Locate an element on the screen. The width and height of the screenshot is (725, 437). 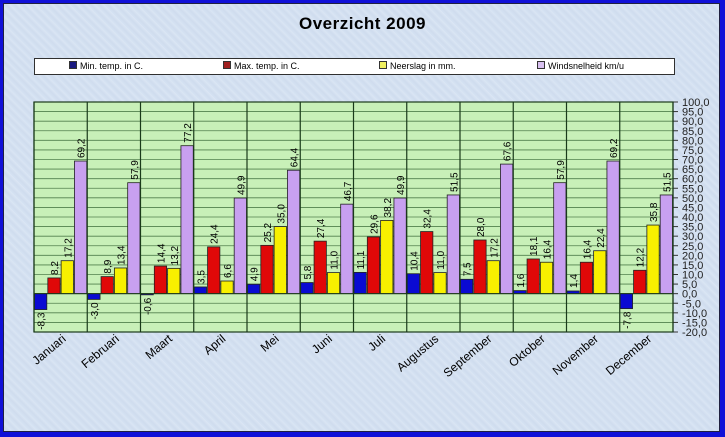
y-tick-label: 55,0 is located at coordinates (692, 189).